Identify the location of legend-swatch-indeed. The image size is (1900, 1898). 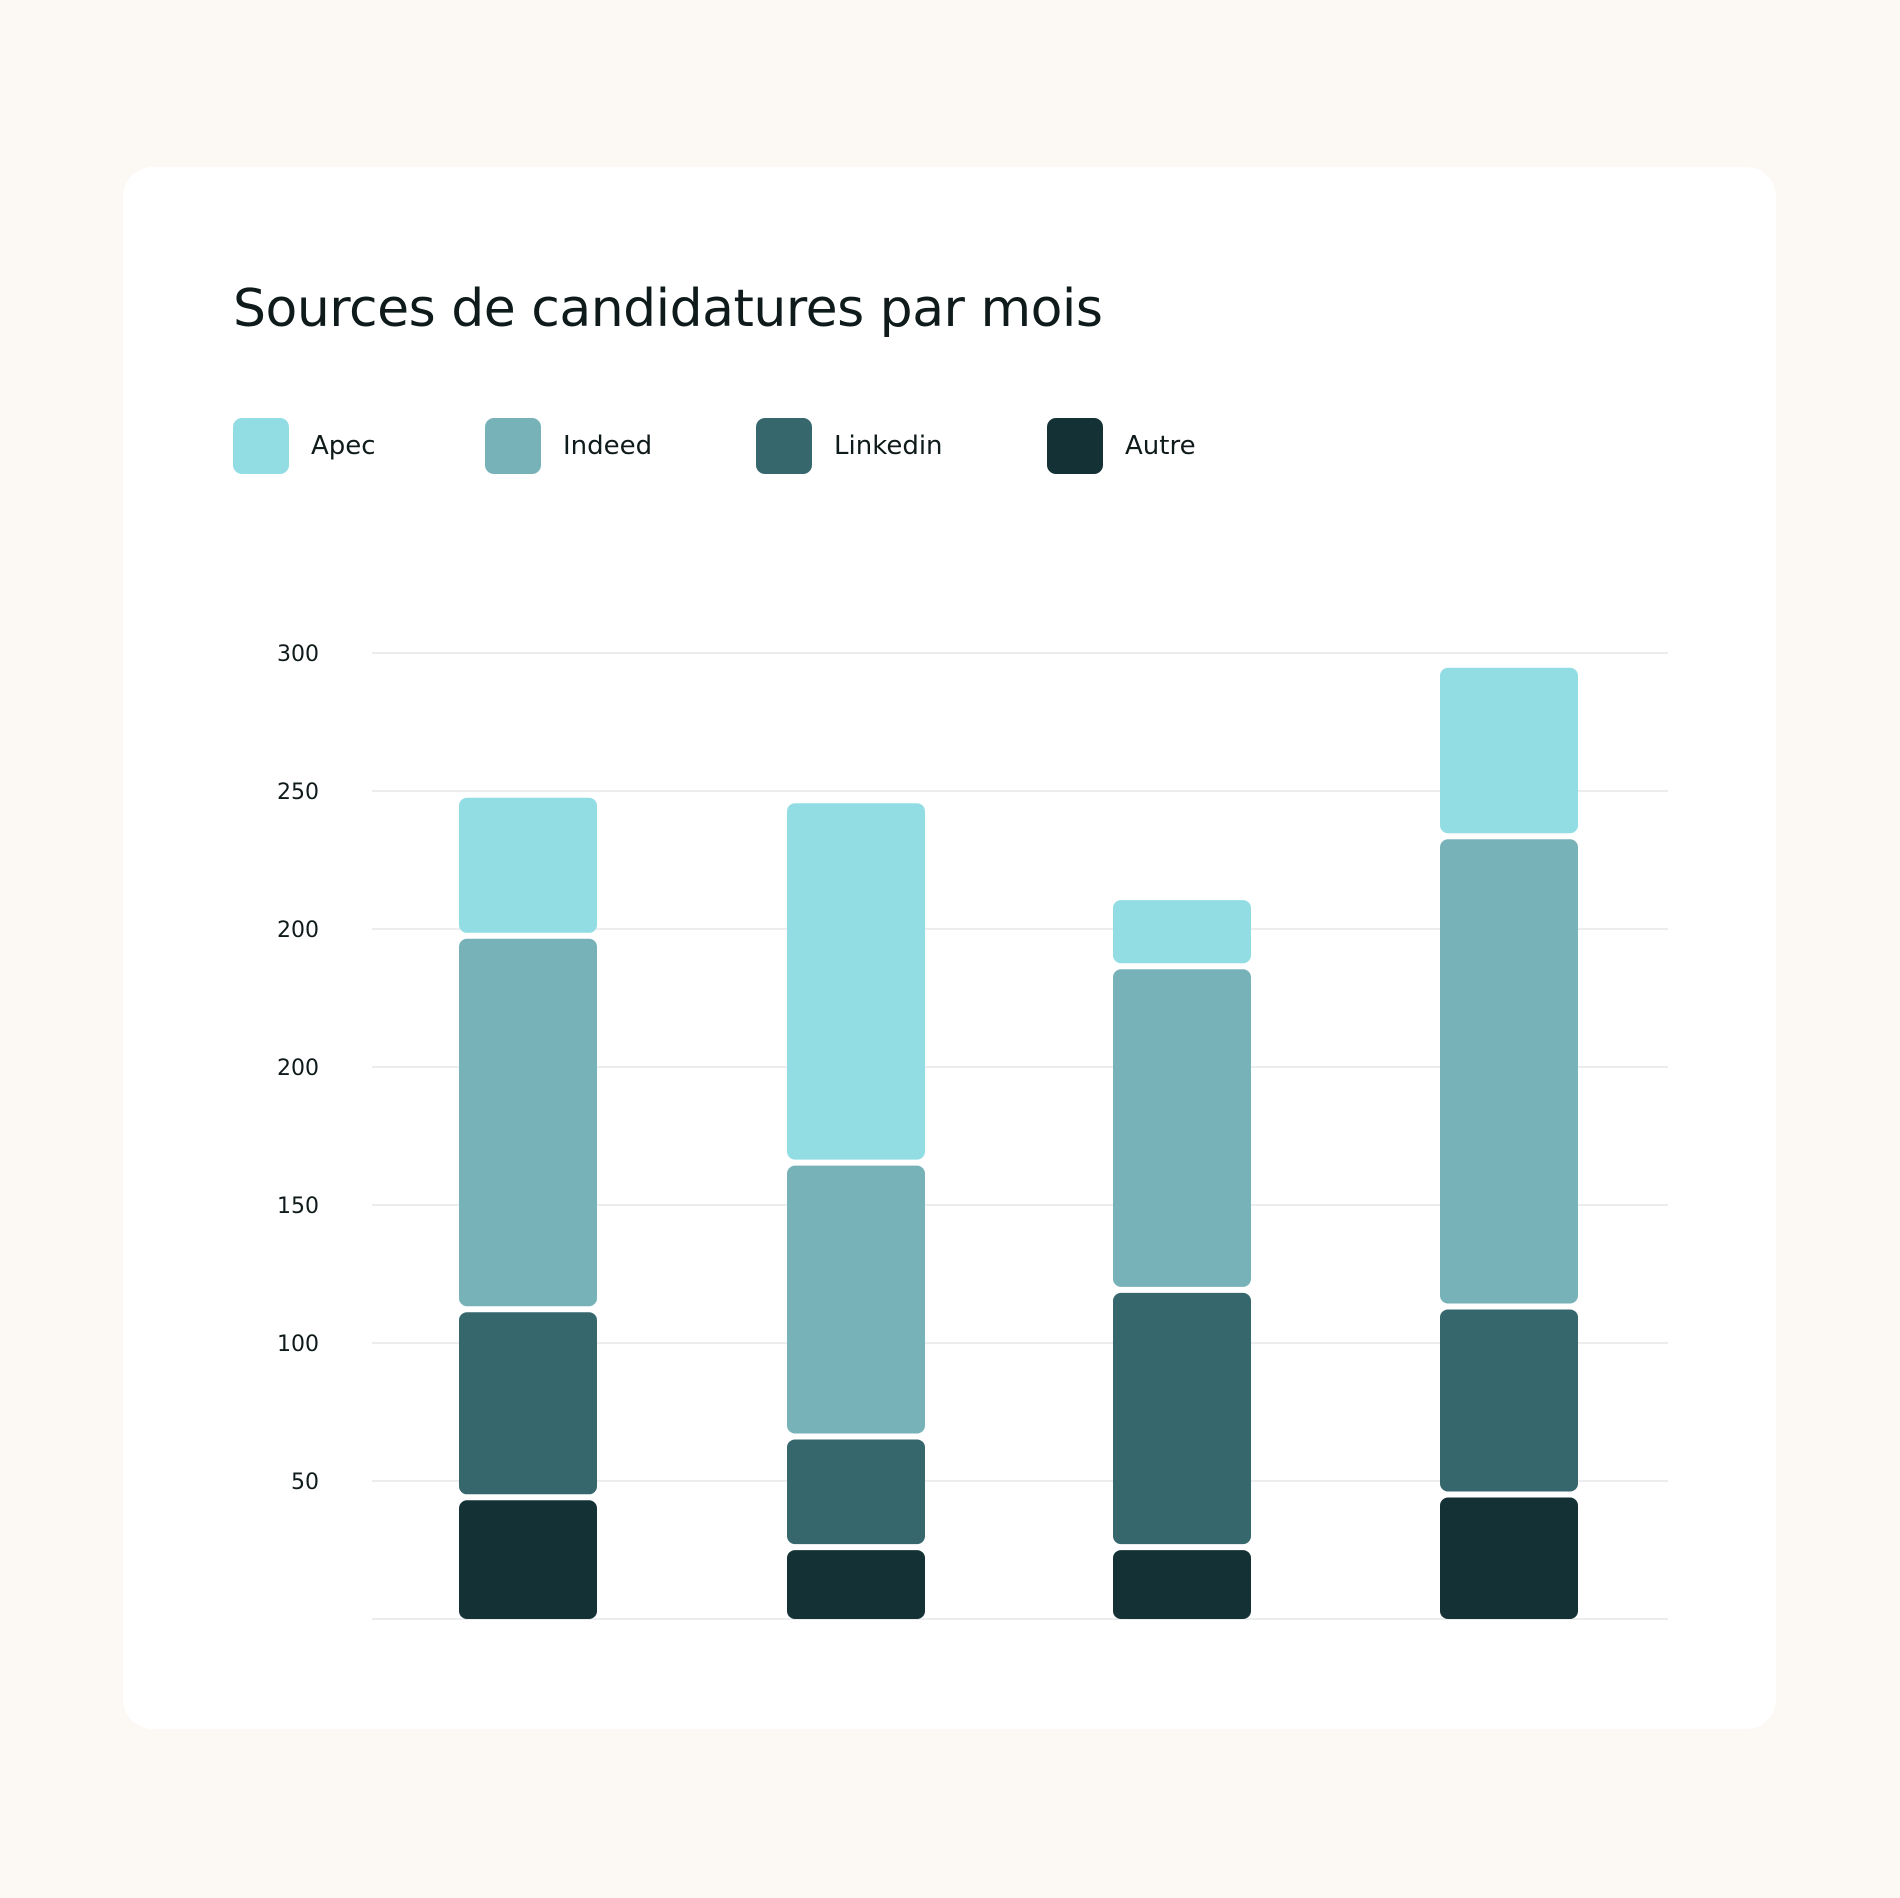
(513, 446).